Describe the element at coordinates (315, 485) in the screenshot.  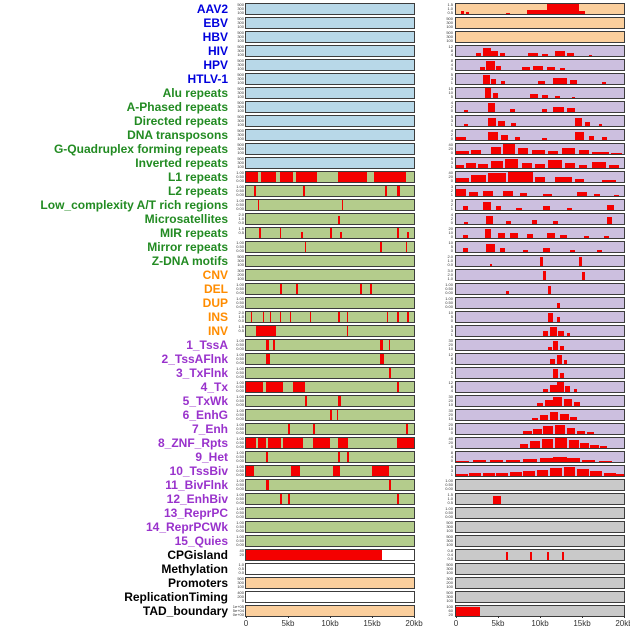
I see `track-row: 11_BivFlnk 1.00 0.50 0.00 1.00 0.50 0.00` at that location.